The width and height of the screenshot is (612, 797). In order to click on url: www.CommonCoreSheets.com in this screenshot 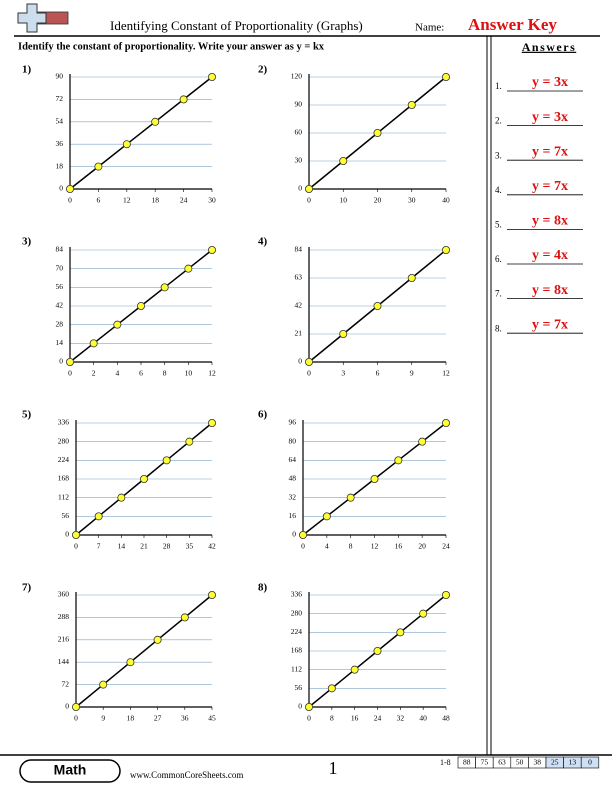, I will do `click(186, 775)`.